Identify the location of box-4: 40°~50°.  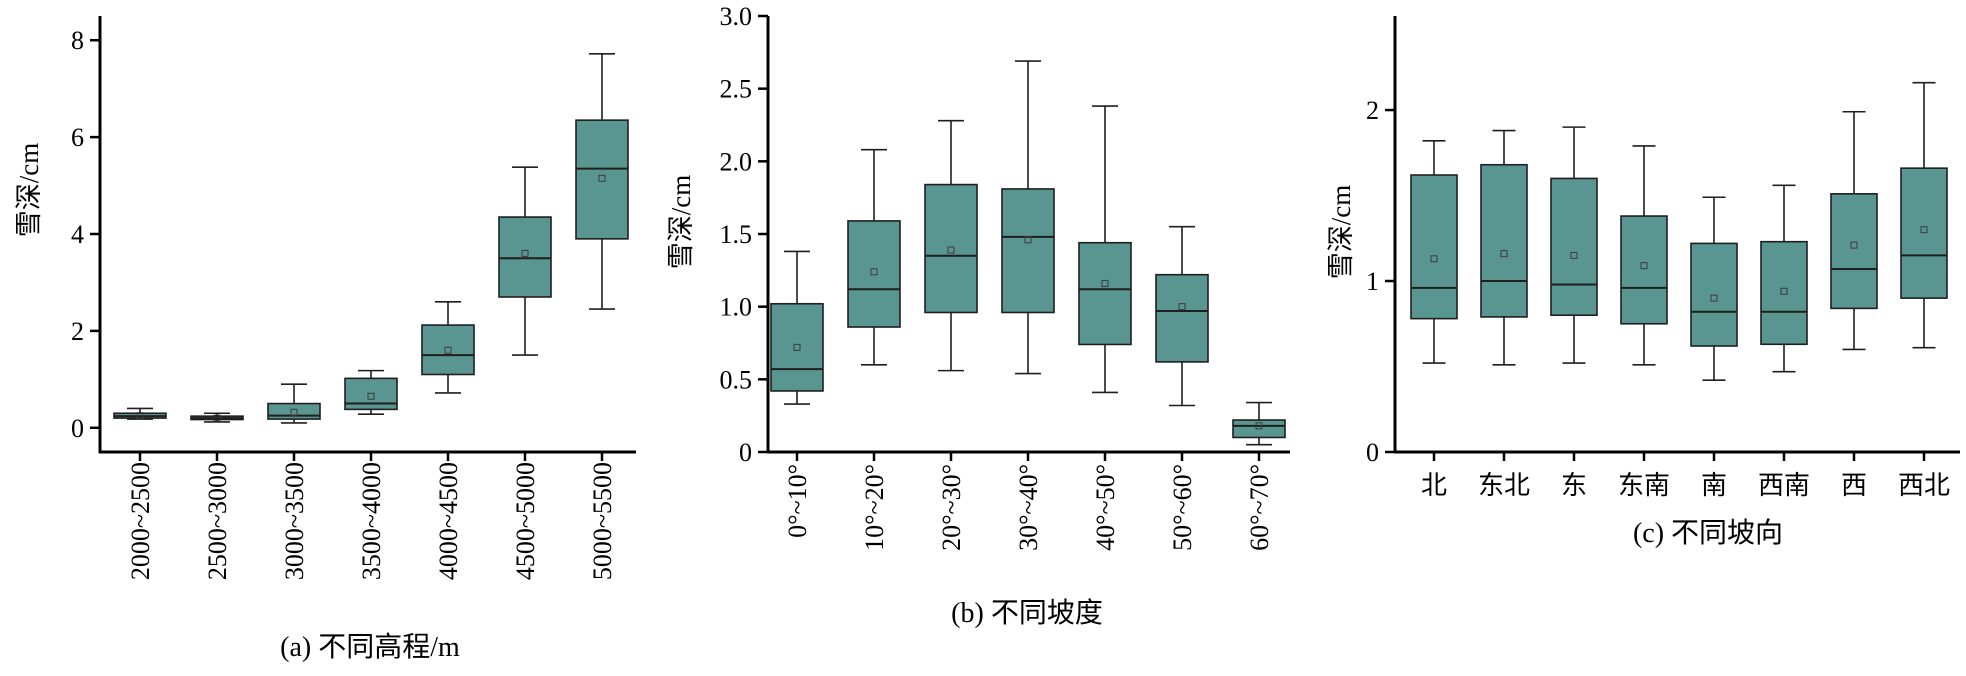
(1105, 328).